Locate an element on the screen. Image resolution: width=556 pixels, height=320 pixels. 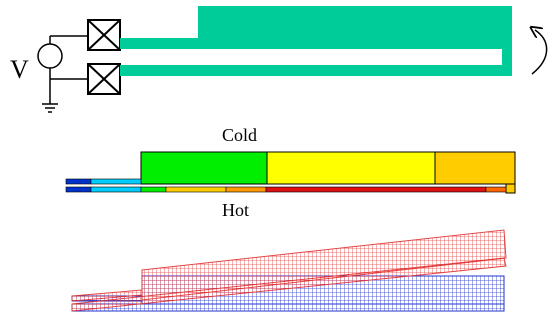
contact-pad-icon is located at coordinates (104, 35).